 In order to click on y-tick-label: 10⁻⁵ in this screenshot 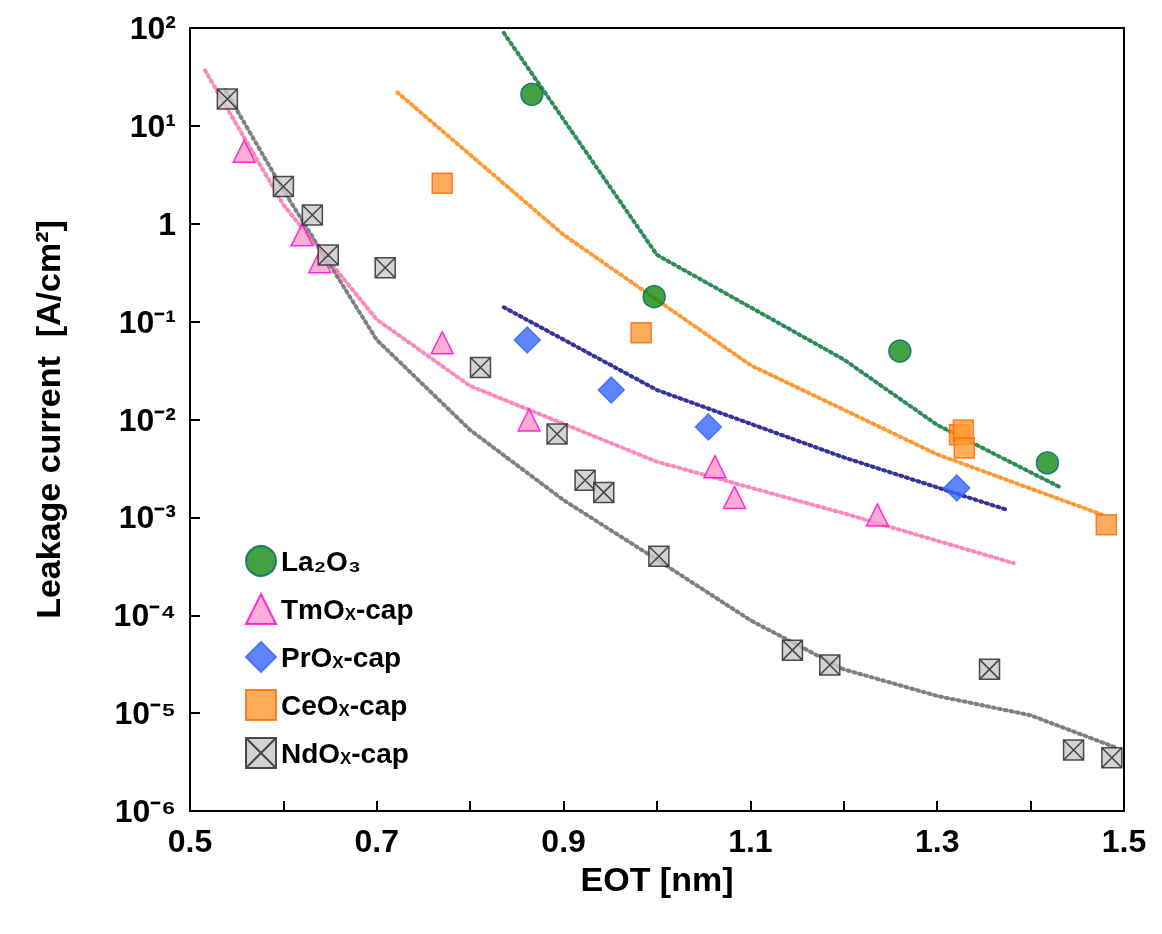, I will do `click(145, 713)`.